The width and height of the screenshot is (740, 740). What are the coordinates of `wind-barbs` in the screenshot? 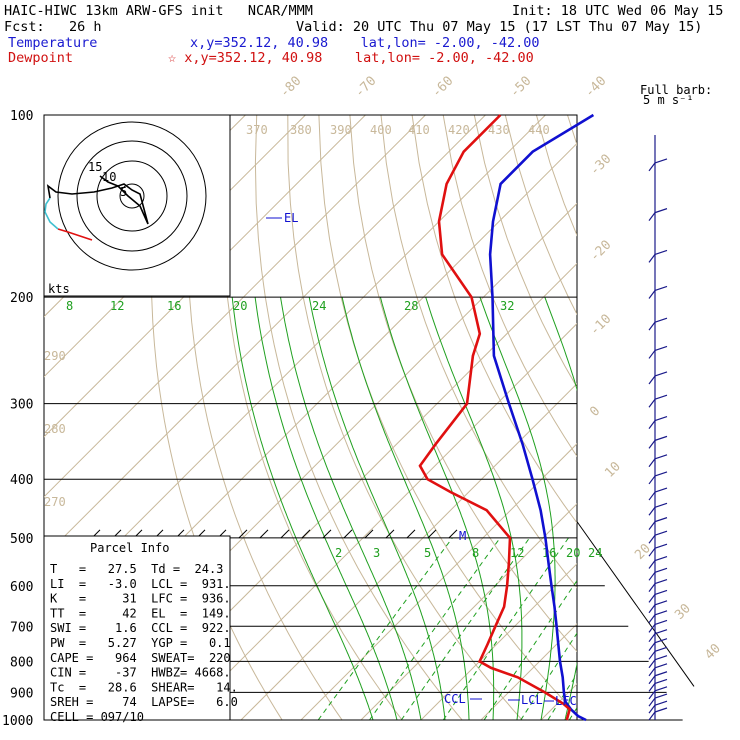 It's located at (658, 427).